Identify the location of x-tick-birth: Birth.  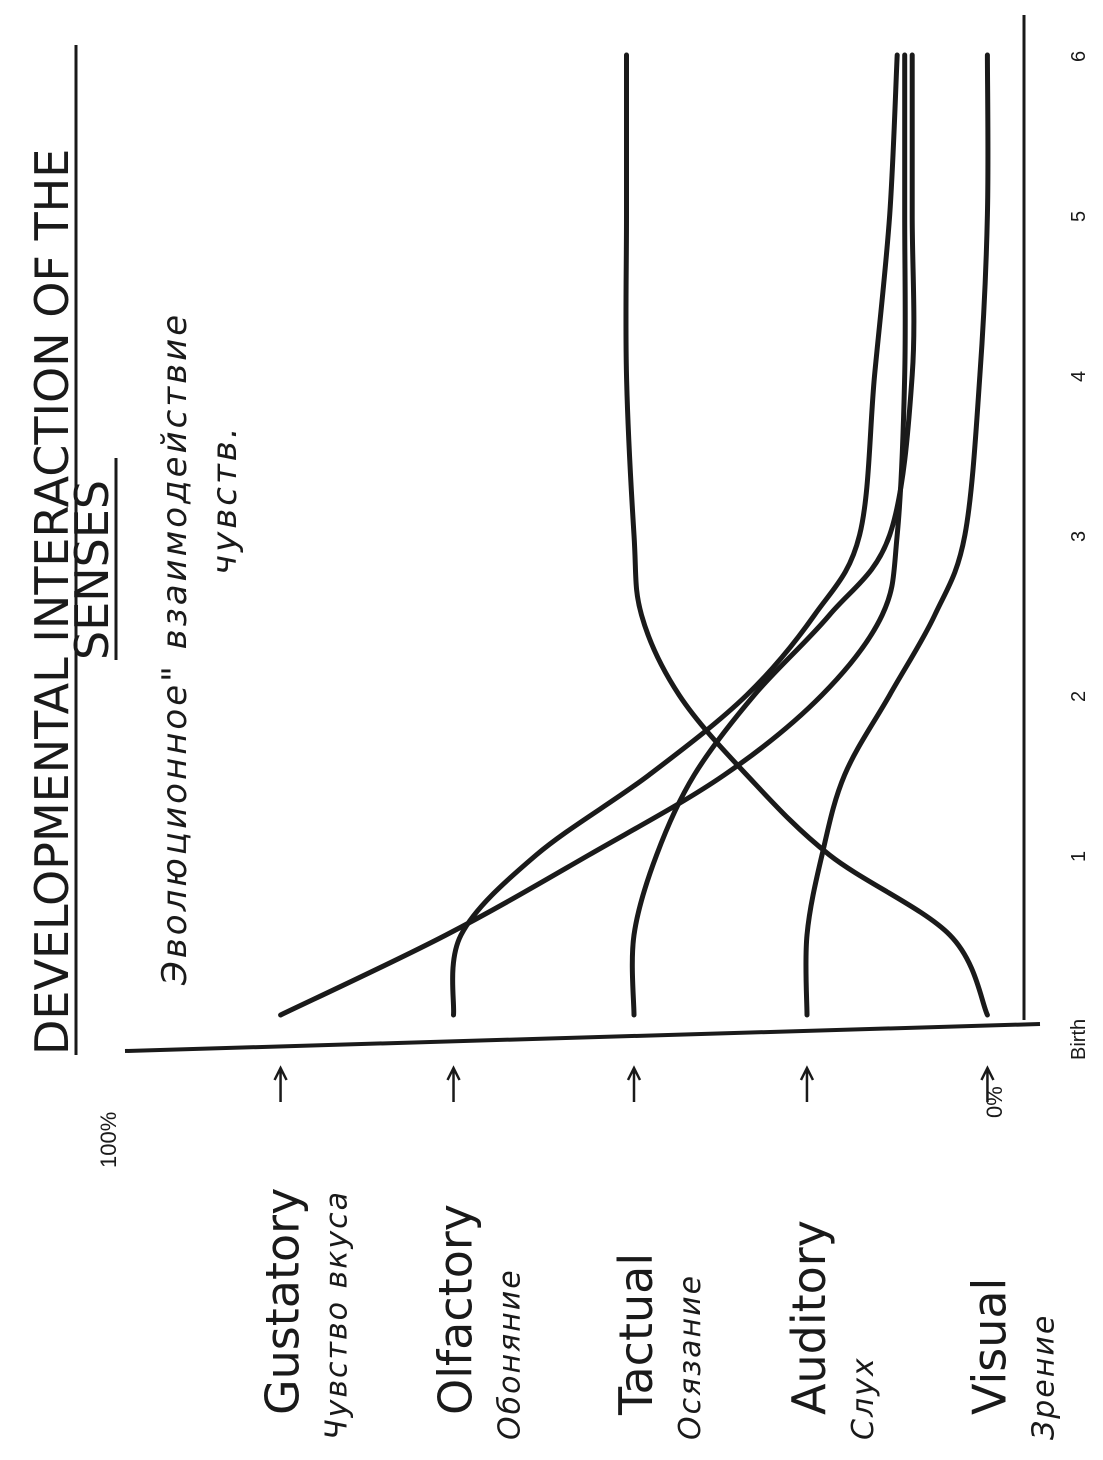
(1079, 1039).